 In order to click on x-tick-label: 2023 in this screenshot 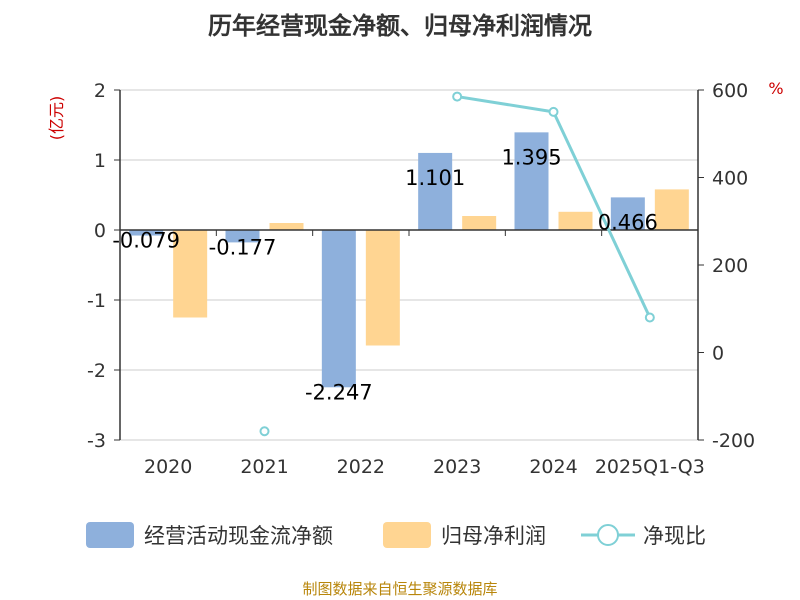, I will do `click(457, 467)`.